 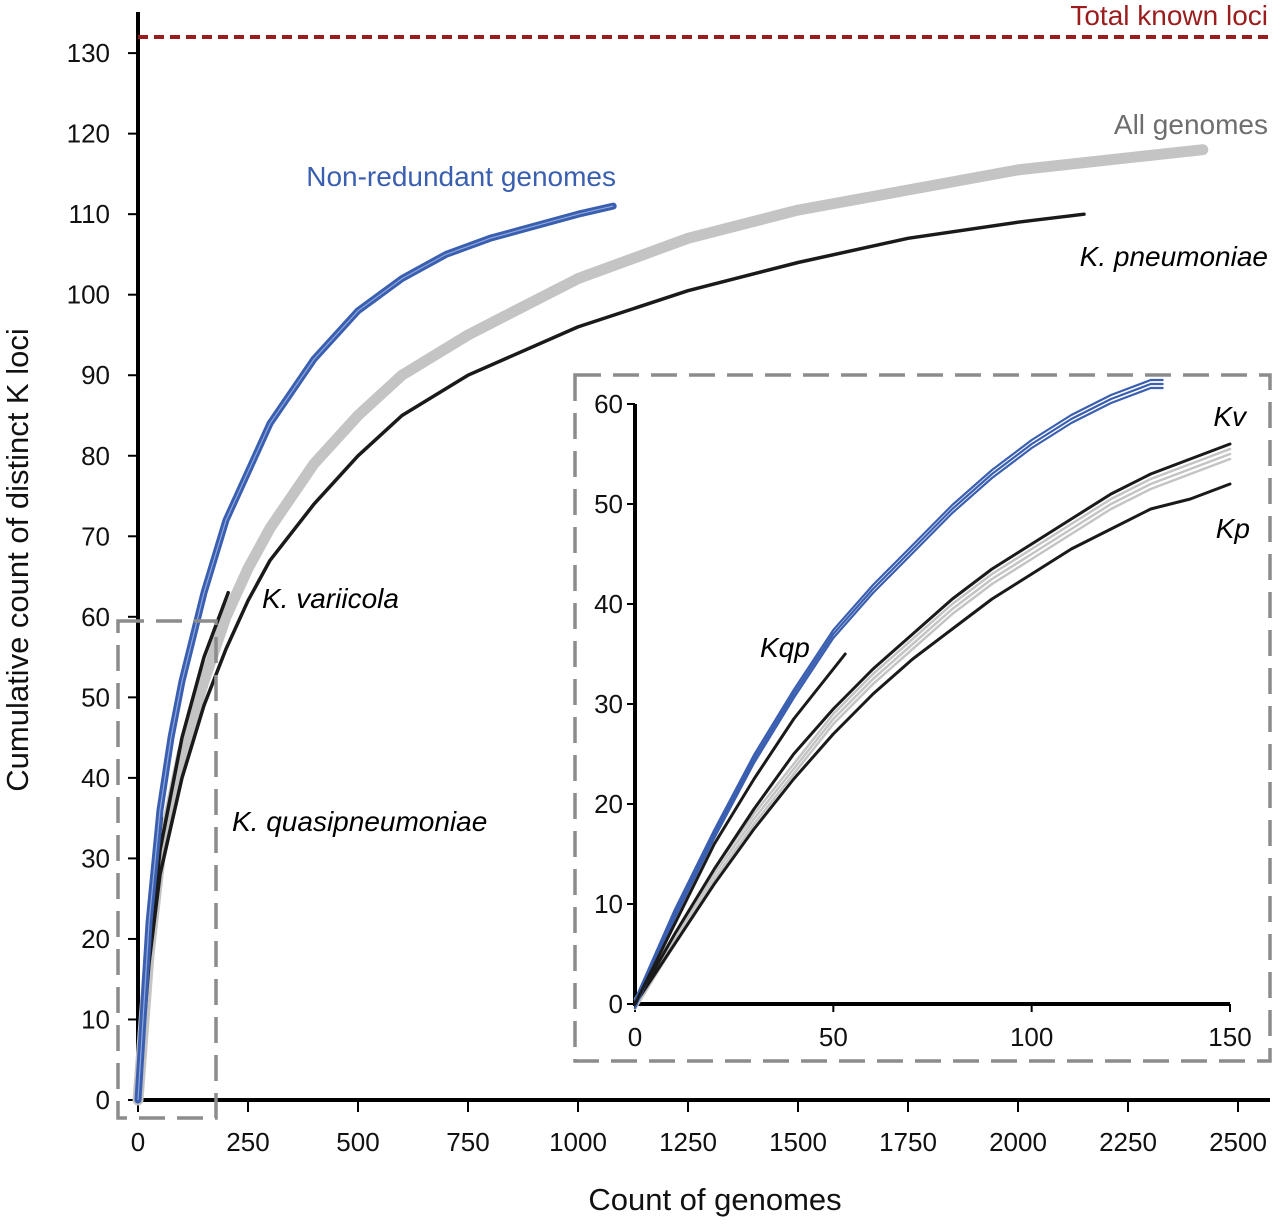 What do you see at coordinates (1128, 1142) in the screenshot?
I see `x-tick-label: 2250` at bounding box center [1128, 1142].